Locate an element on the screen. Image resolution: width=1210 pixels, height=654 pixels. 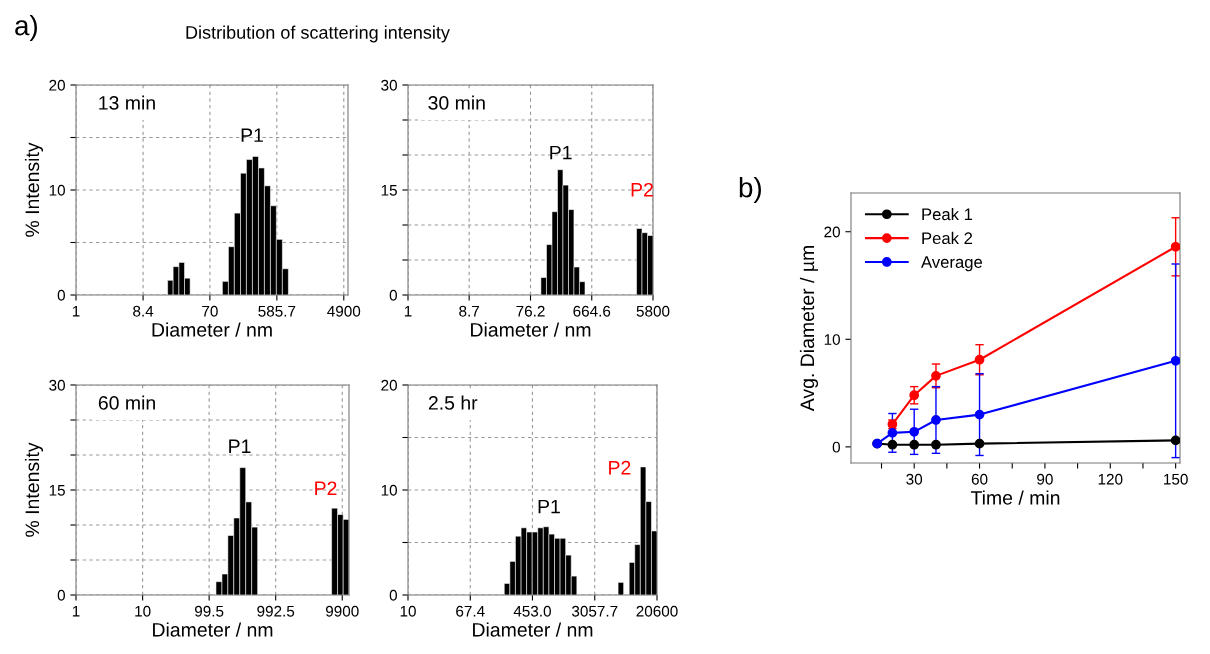
x-tick-label: 8.4 is located at coordinates (143, 311).